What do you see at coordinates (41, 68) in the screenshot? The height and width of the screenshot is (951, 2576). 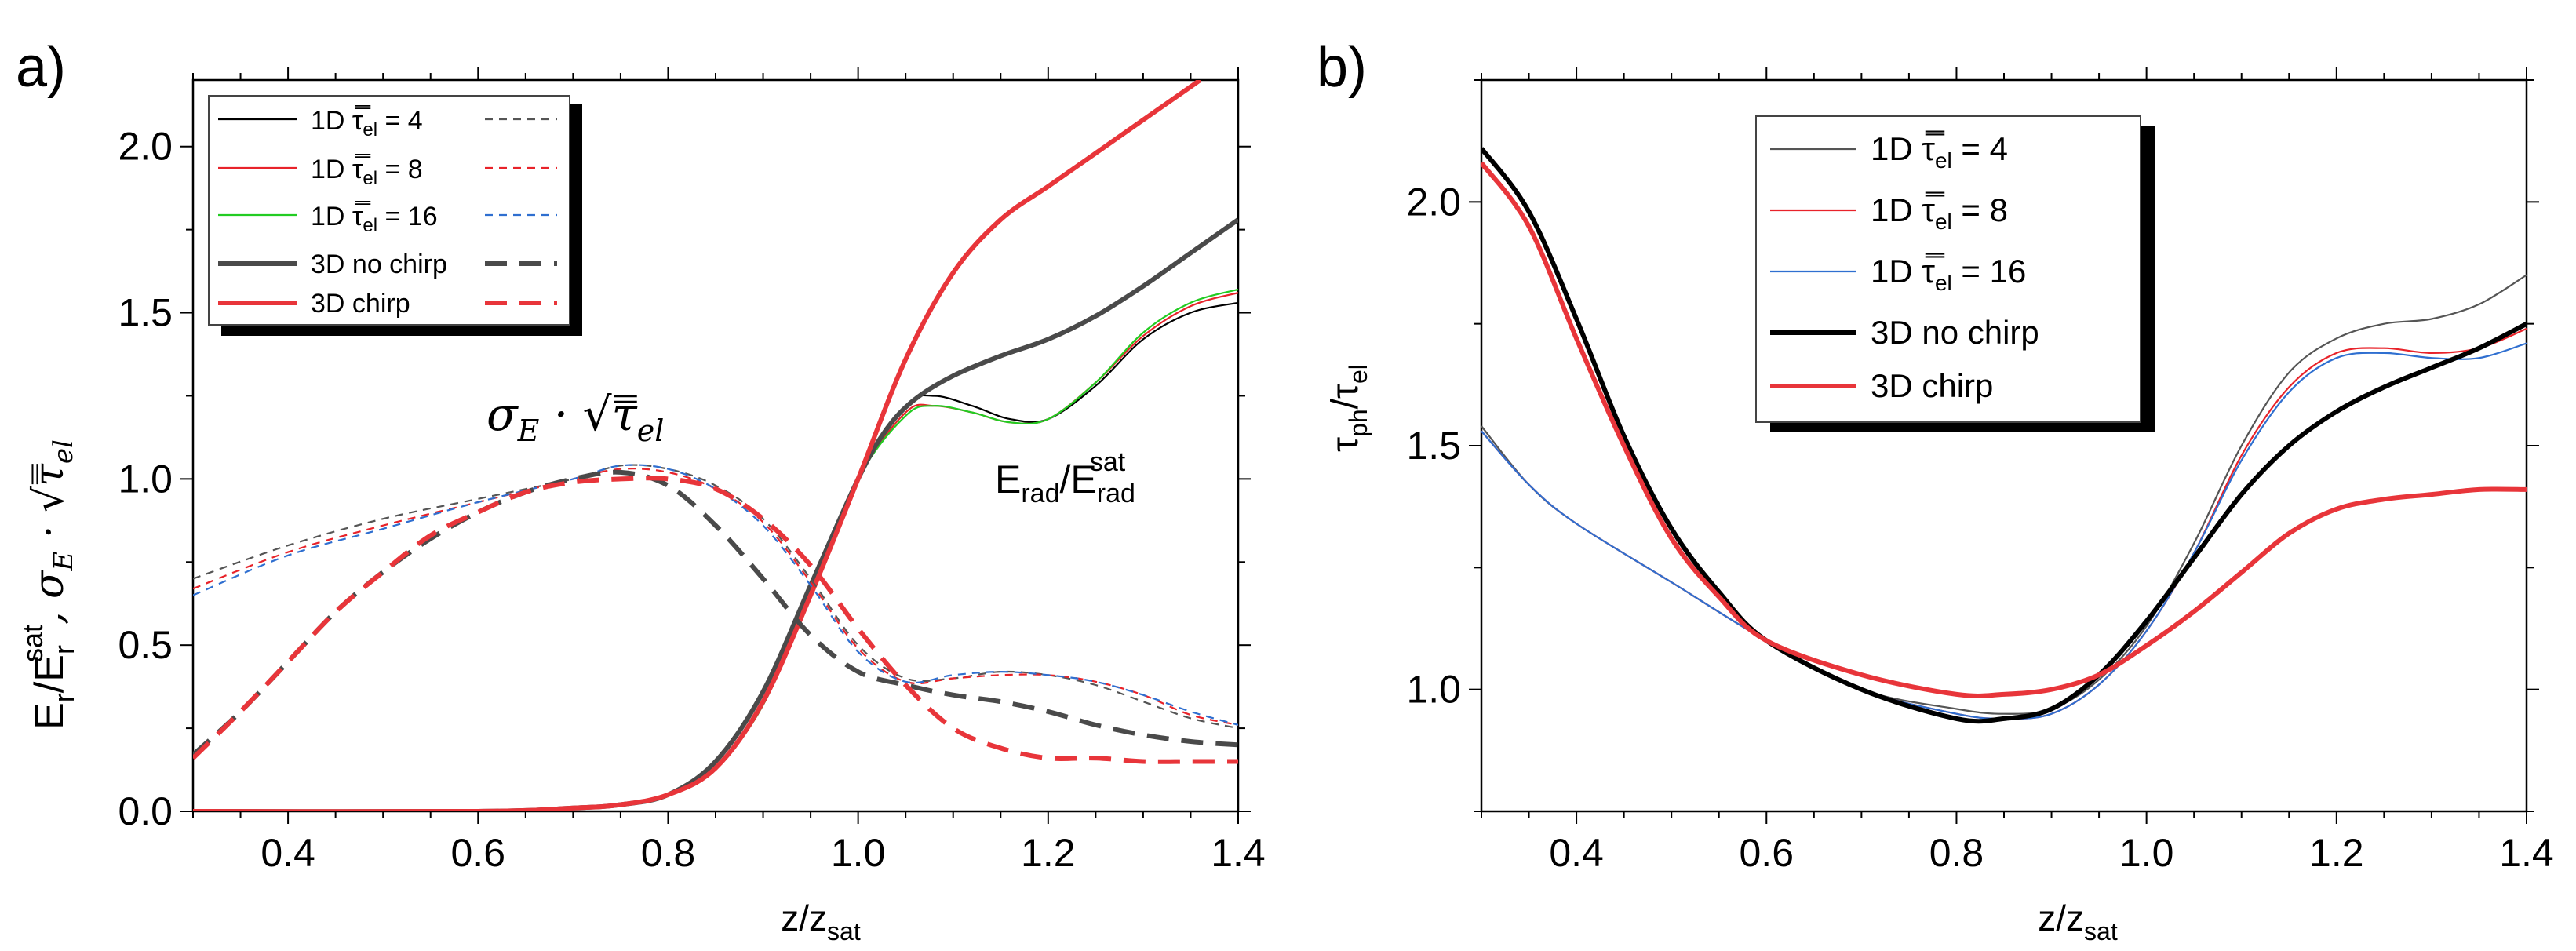 I see `panel-a-label: a)` at bounding box center [41, 68].